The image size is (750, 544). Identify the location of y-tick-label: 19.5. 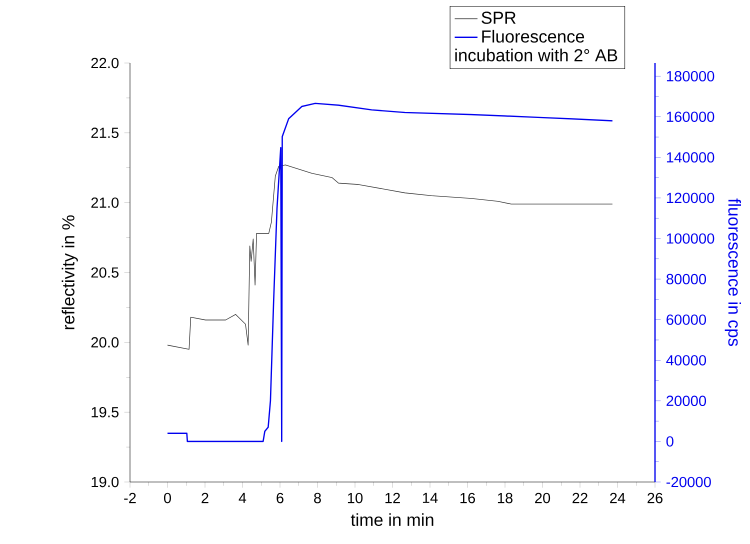
(105, 412).